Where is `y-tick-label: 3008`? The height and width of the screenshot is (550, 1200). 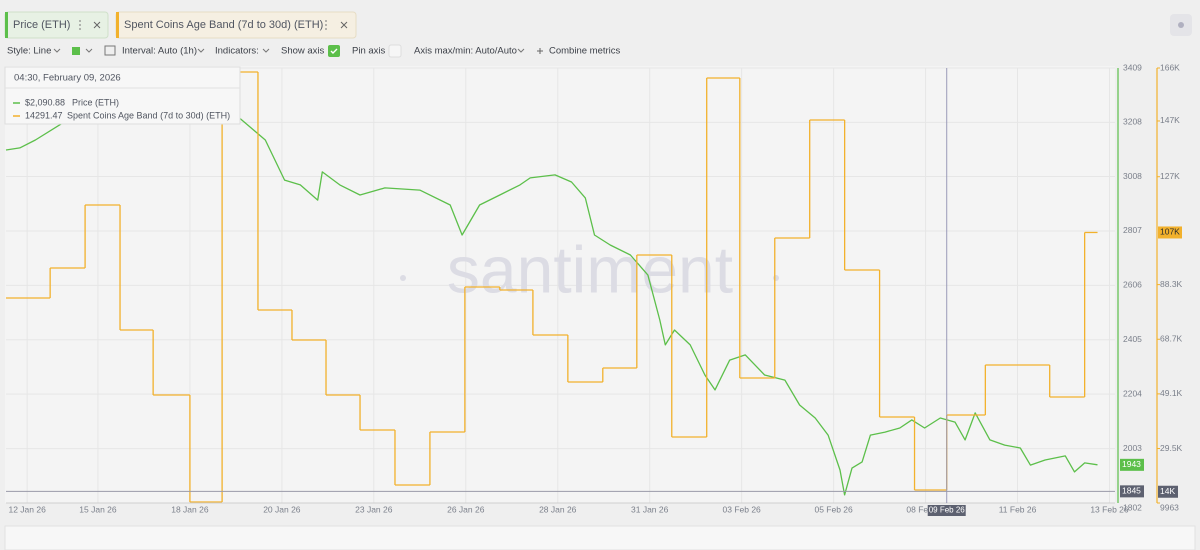 y-tick-label: 3008 is located at coordinates (1132, 176).